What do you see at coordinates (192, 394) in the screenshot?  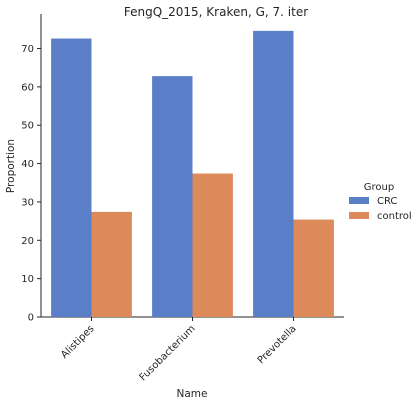 I see `x-axis-label: Name` at bounding box center [192, 394].